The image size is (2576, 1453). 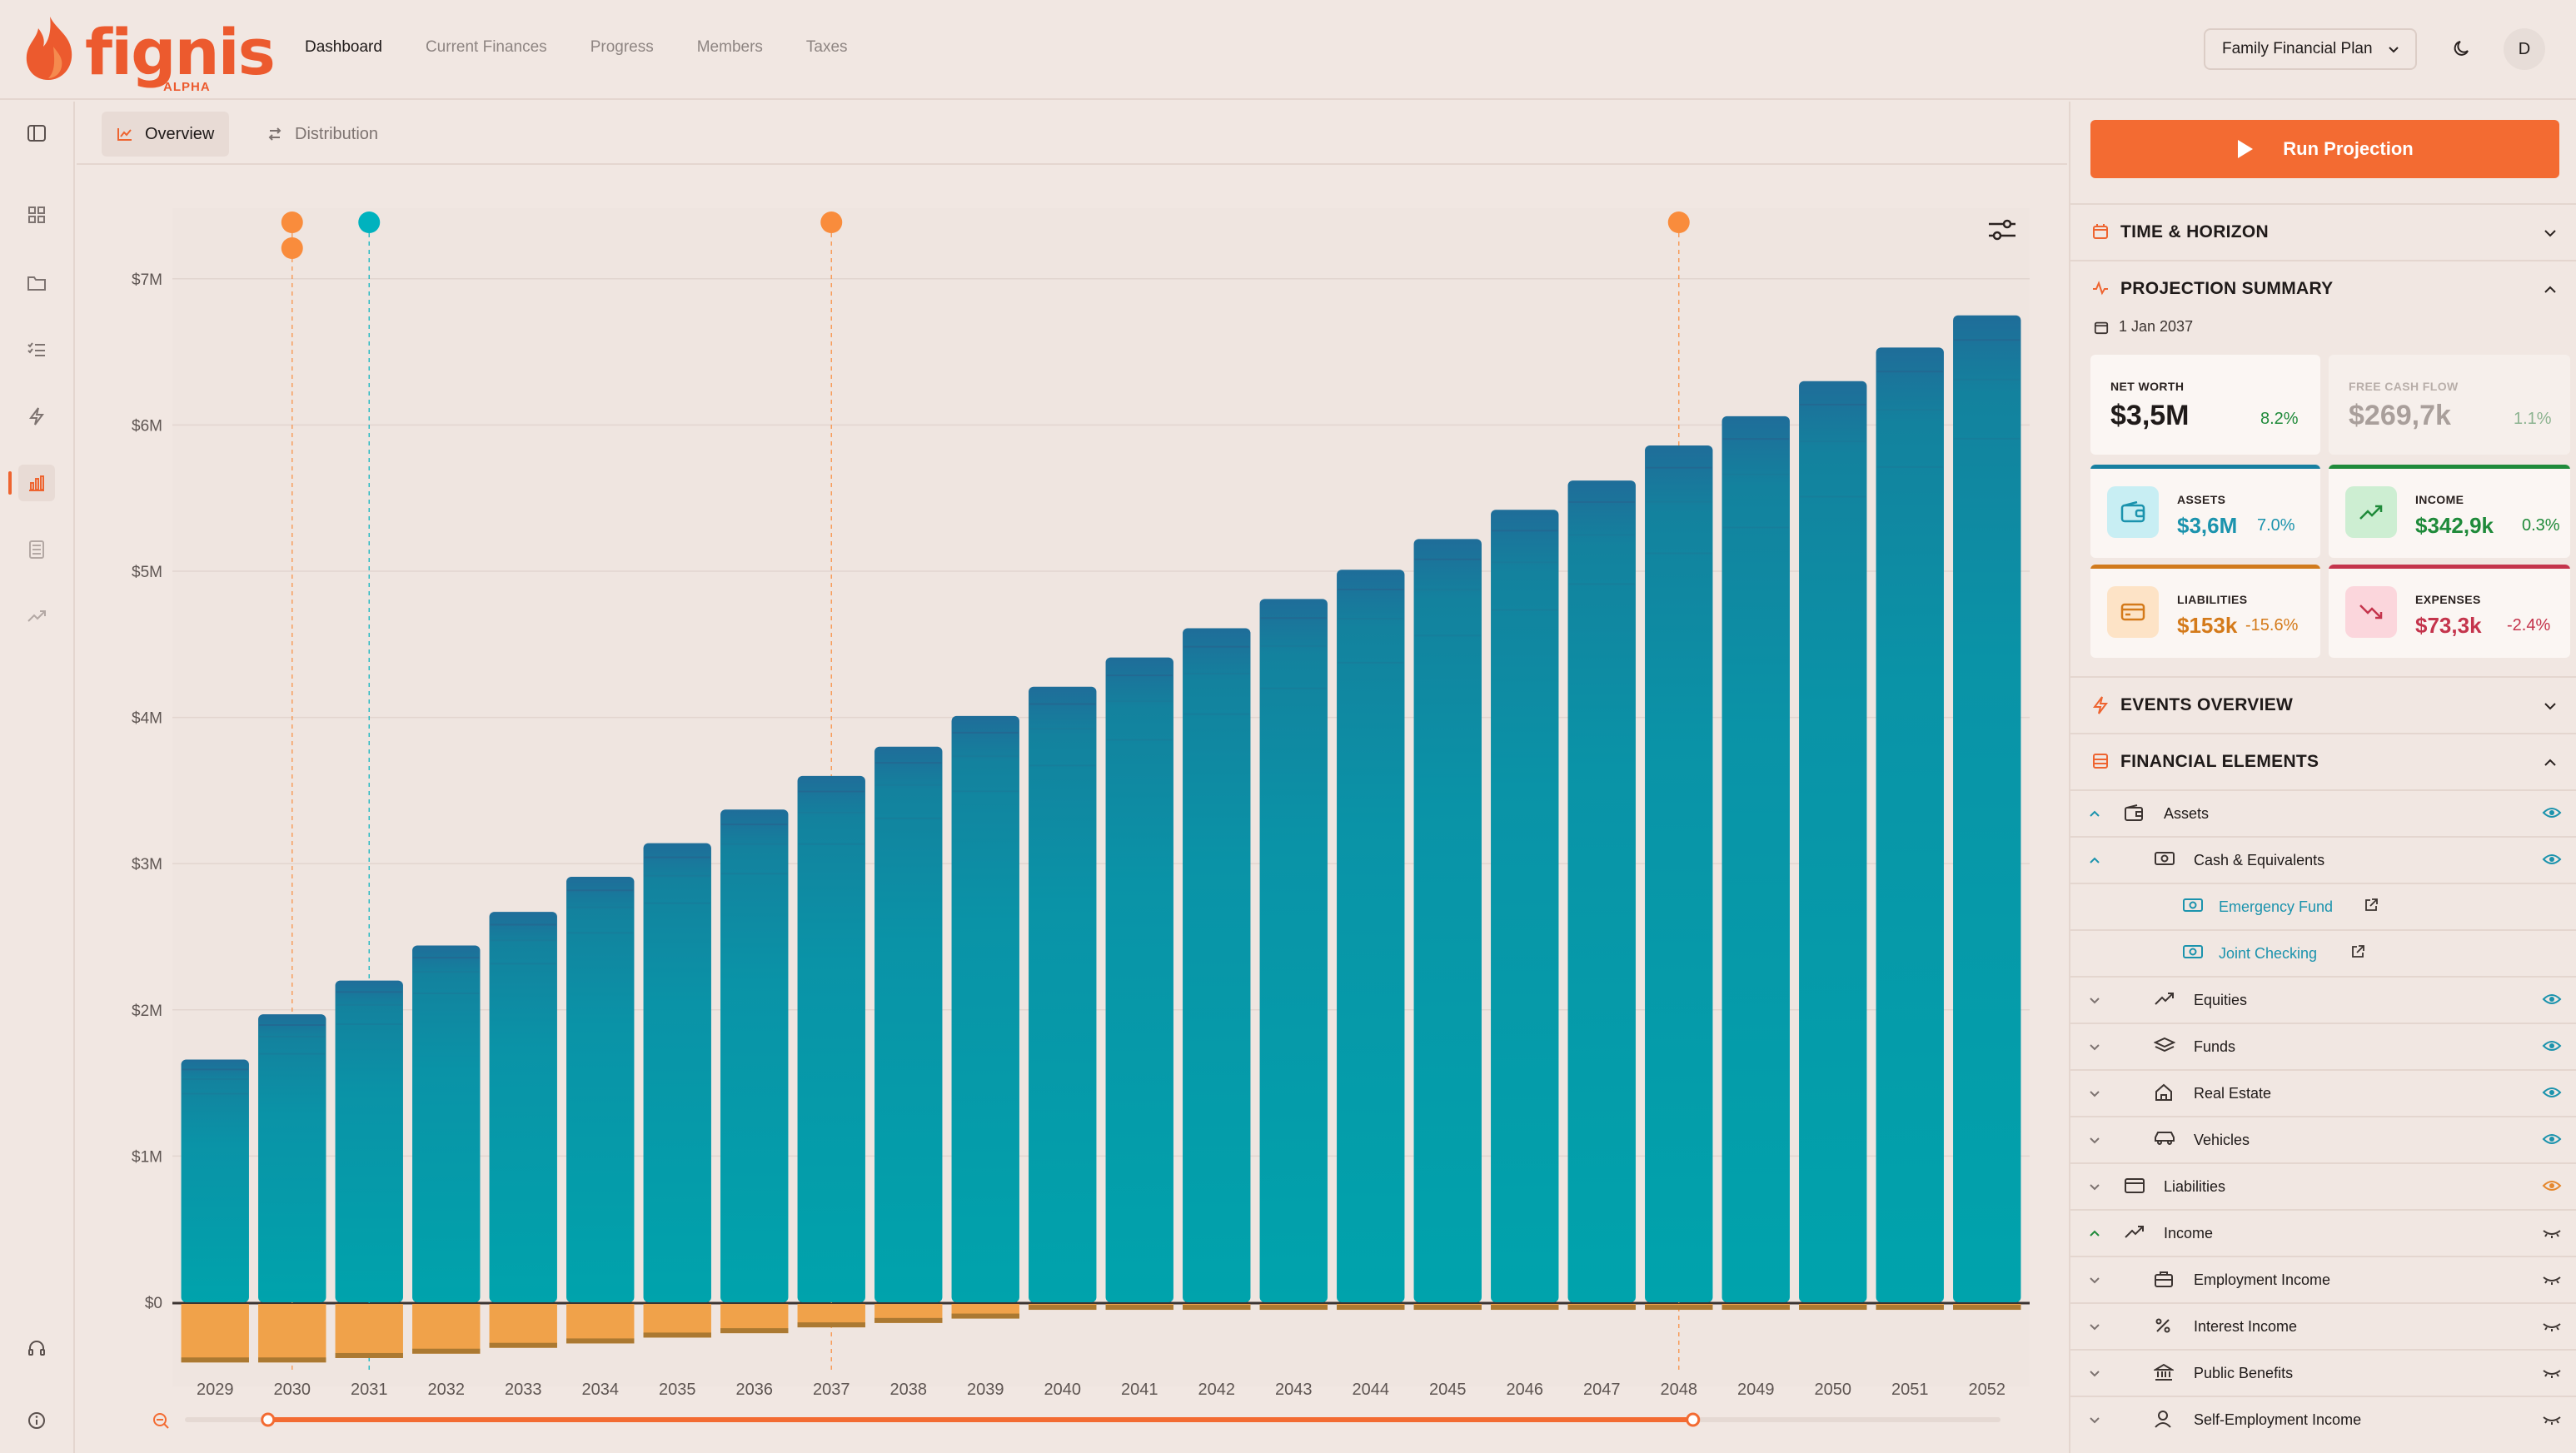 I want to click on rail-checklist-button, so click(x=36, y=350).